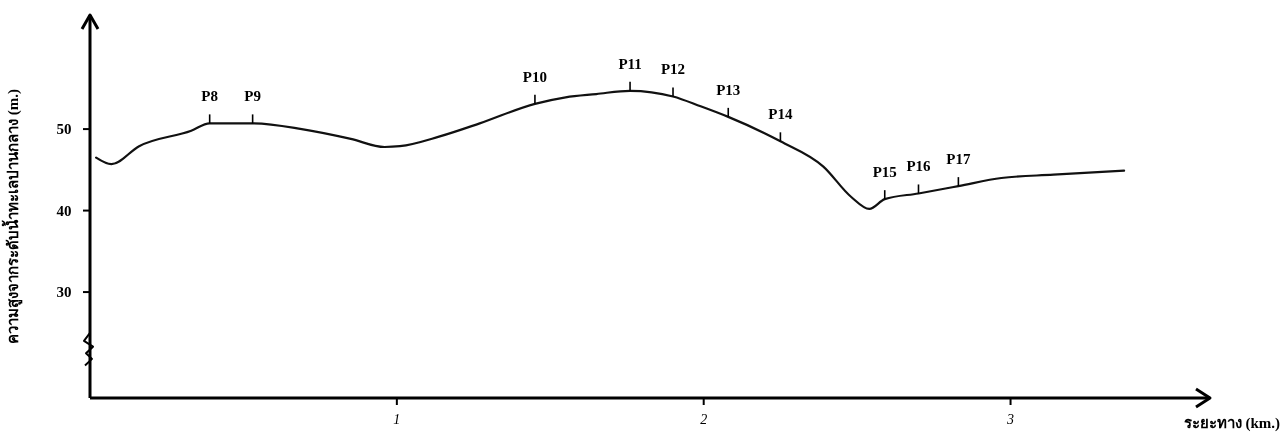 This screenshot has height=437, width=1286. Describe the element at coordinates (884, 172) in the screenshot. I see `annotation: P15` at that location.